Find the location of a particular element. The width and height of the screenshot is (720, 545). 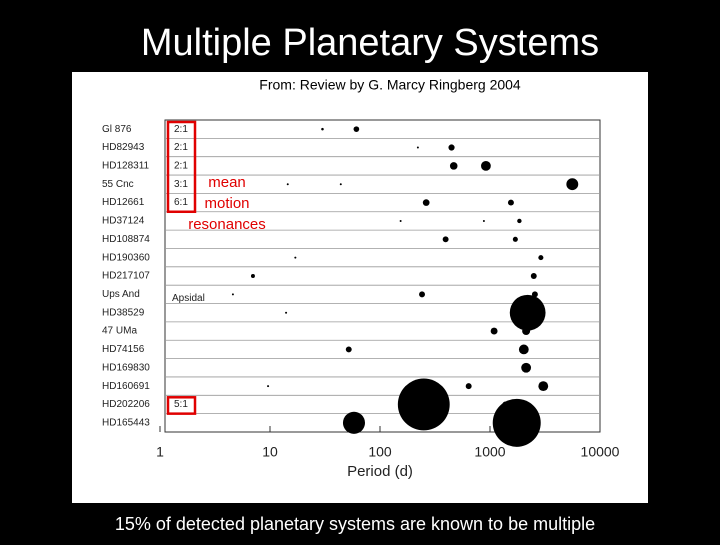

system-label: HD82943 is located at coordinates (123, 147).